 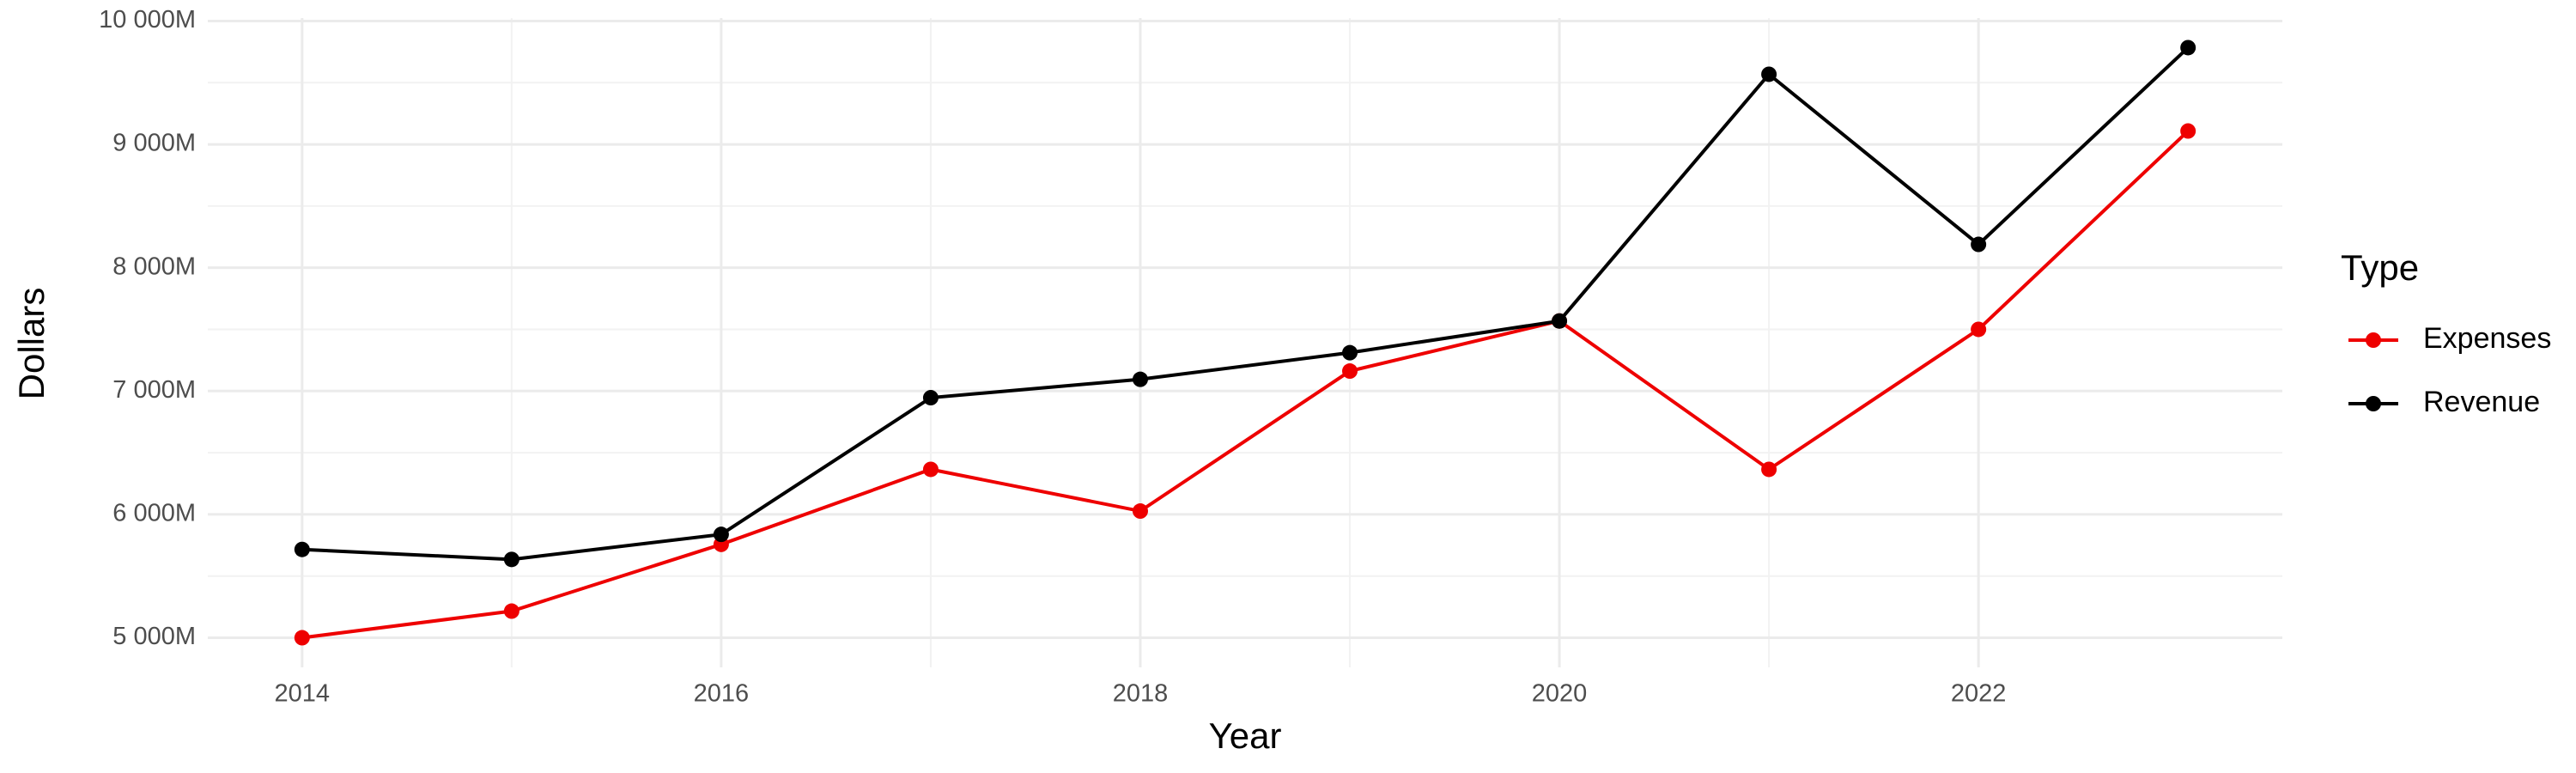 I want to click on x-tick-label: 2022, so click(x=1979, y=694).